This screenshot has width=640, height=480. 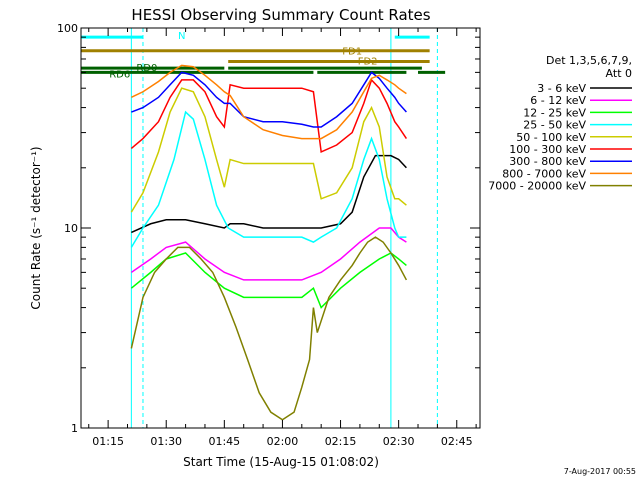 I want to click on legend-label-8: 7000 - 20000 keV, so click(x=537, y=186).